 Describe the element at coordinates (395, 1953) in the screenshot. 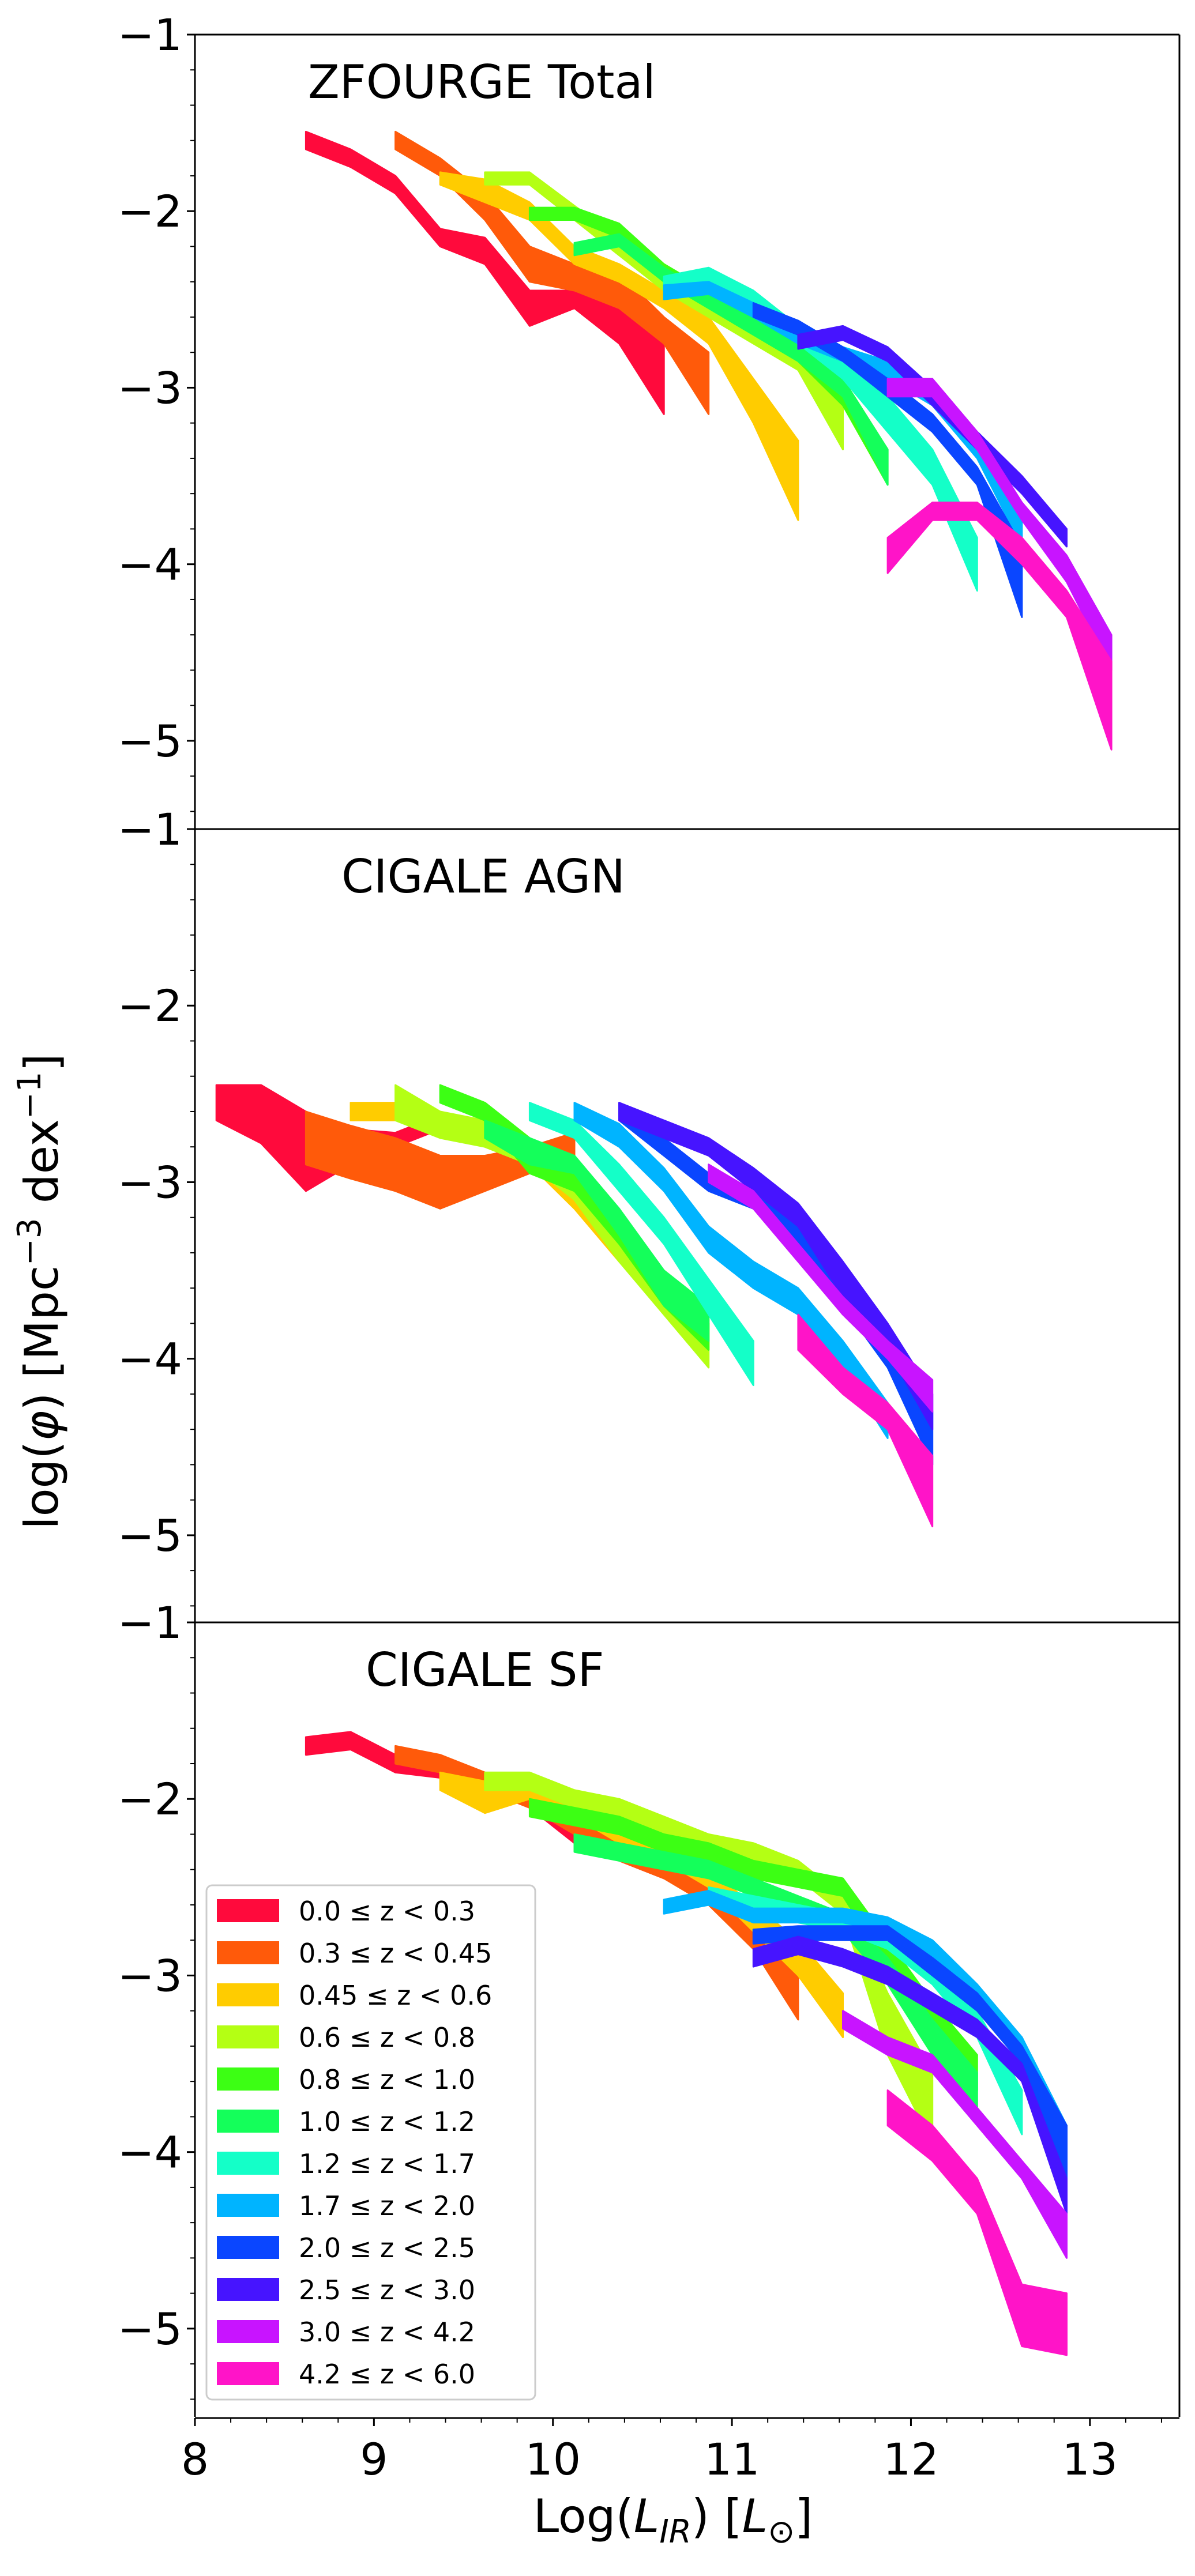

I see `legend-label: 0.3 ≤ z < 0.45` at that location.